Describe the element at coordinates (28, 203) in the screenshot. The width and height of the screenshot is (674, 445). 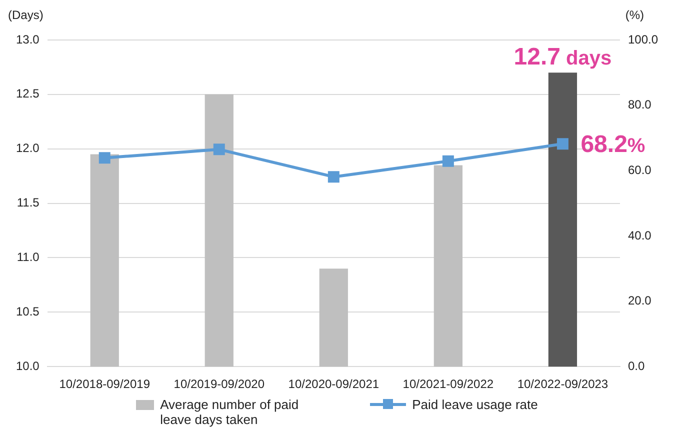
I see `y-tick-label: 11.5` at that location.